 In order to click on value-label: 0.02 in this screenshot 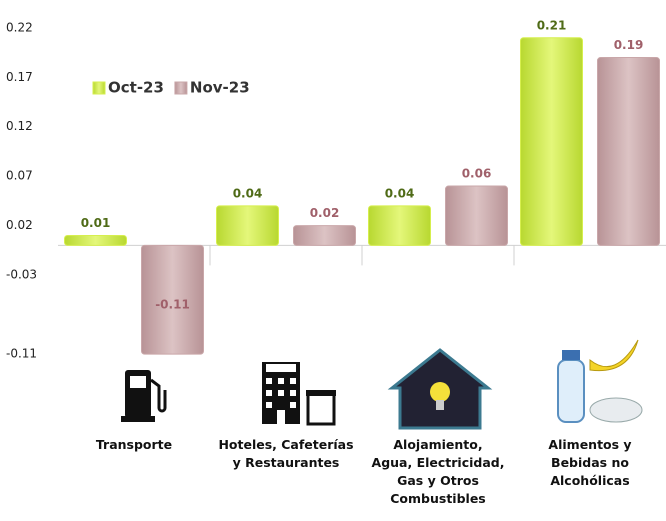, I will do `click(325, 213)`.